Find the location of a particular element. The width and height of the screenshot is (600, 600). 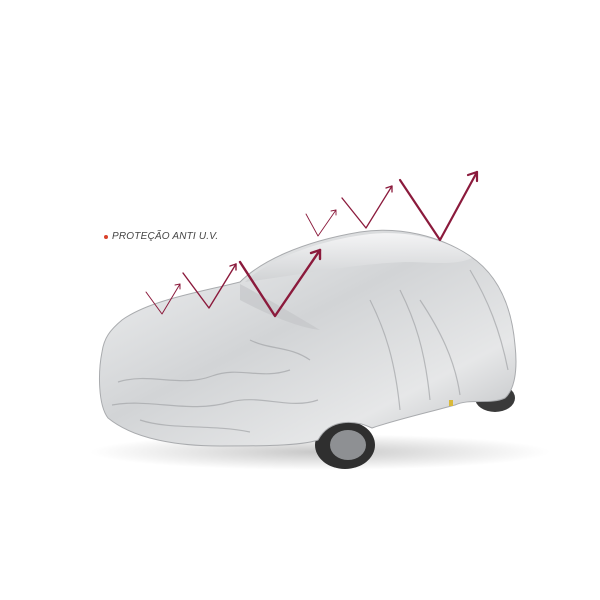

cover-tag is located at coordinates (451, 403).